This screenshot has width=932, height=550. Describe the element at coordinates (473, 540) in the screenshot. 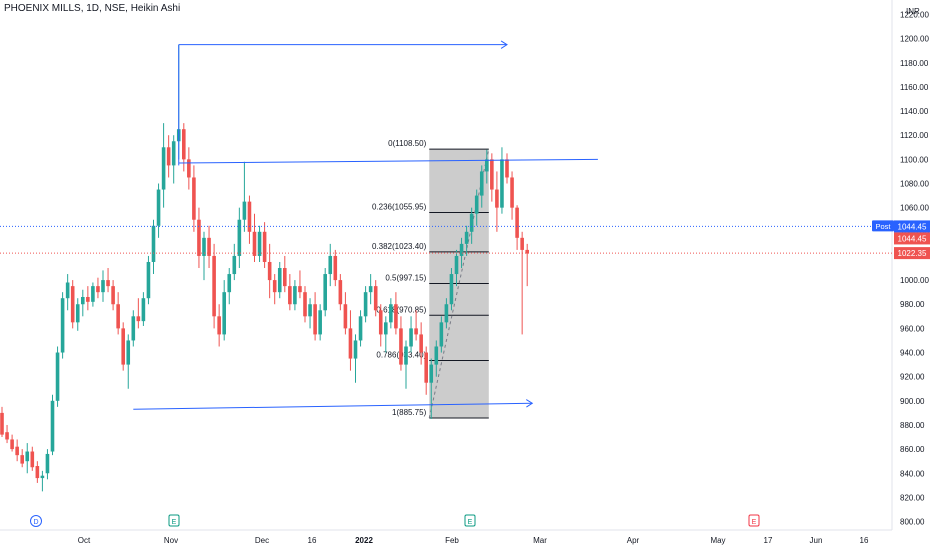

I see `time-axis: Oct Nov Dec 16 2022 Feb Mar Apr May 17 Jun 16` at that location.